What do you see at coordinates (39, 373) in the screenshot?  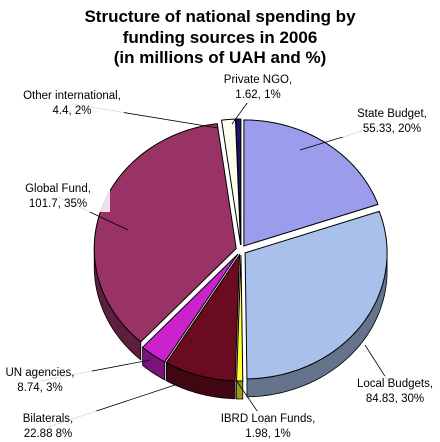 I see `category-label: UN agencies,` at bounding box center [39, 373].